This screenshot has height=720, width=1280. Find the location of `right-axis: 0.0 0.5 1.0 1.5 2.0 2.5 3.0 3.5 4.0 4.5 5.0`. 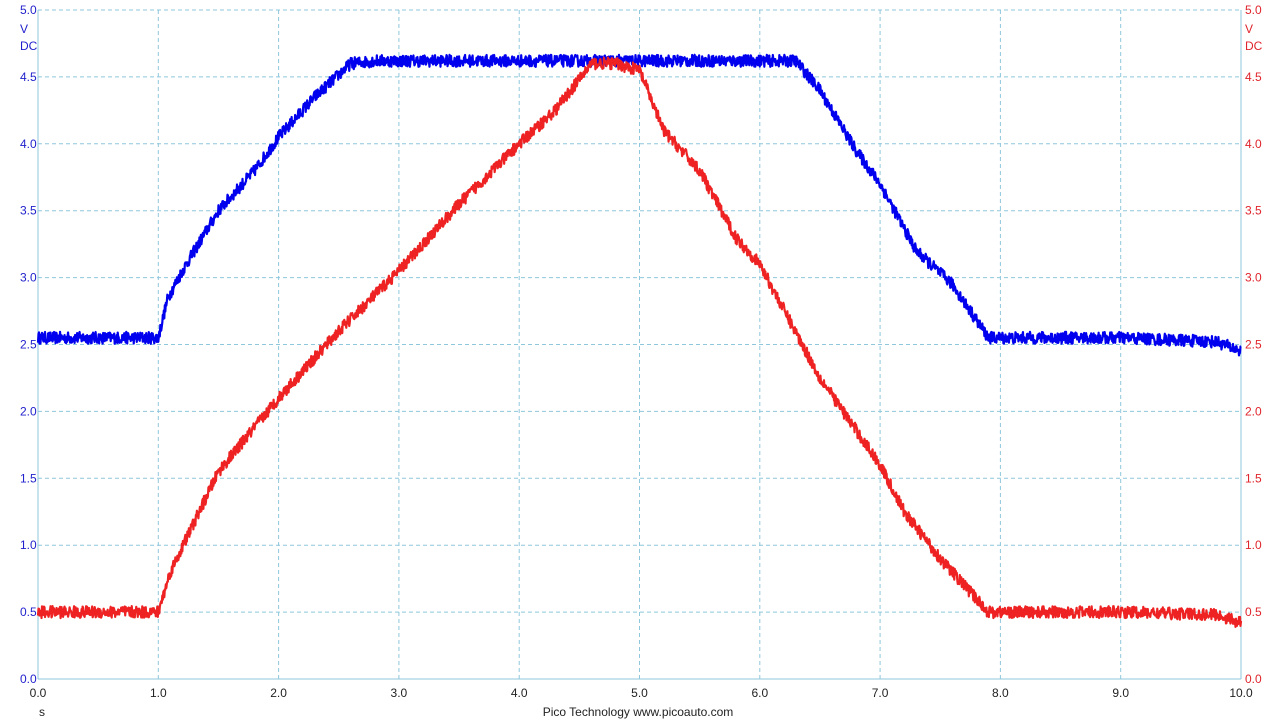

right-axis: 0.0 0.5 1.0 1.5 2.0 2.5 3.0 3.5 4.0 4.5 5.0 is located at coordinates (1253, 344).